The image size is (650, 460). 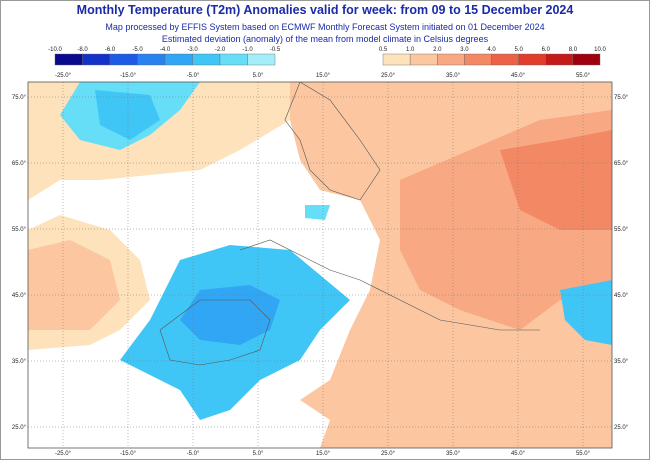 What do you see at coordinates (464, 50) in the screenshot?
I see `colorbar-label: 3.0` at bounding box center [464, 50].